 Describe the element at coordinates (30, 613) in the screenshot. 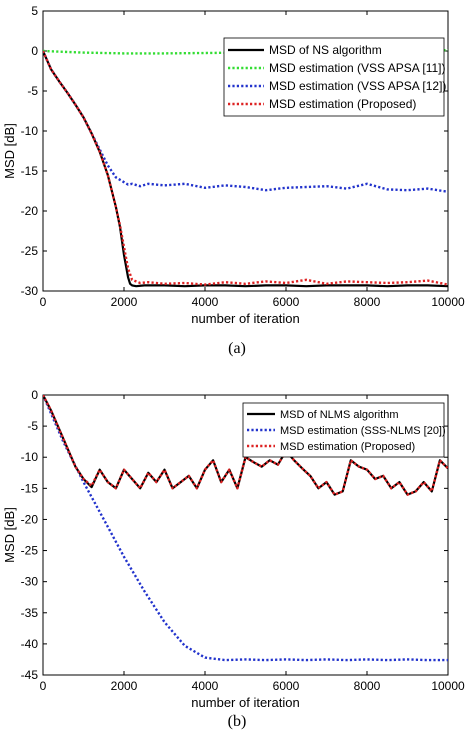

I see `y-tick-label: -35` at that location.